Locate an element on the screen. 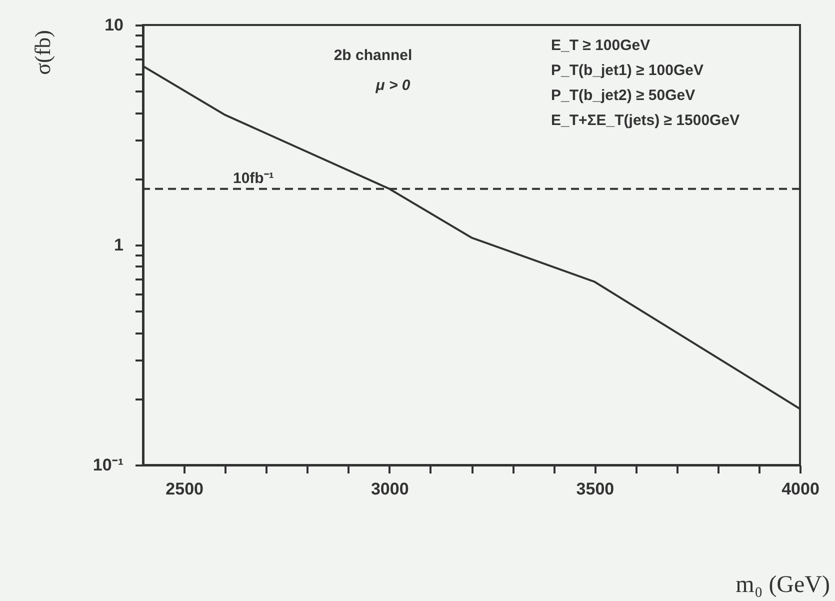  annotation: μ > 0 is located at coordinates (392, 85).